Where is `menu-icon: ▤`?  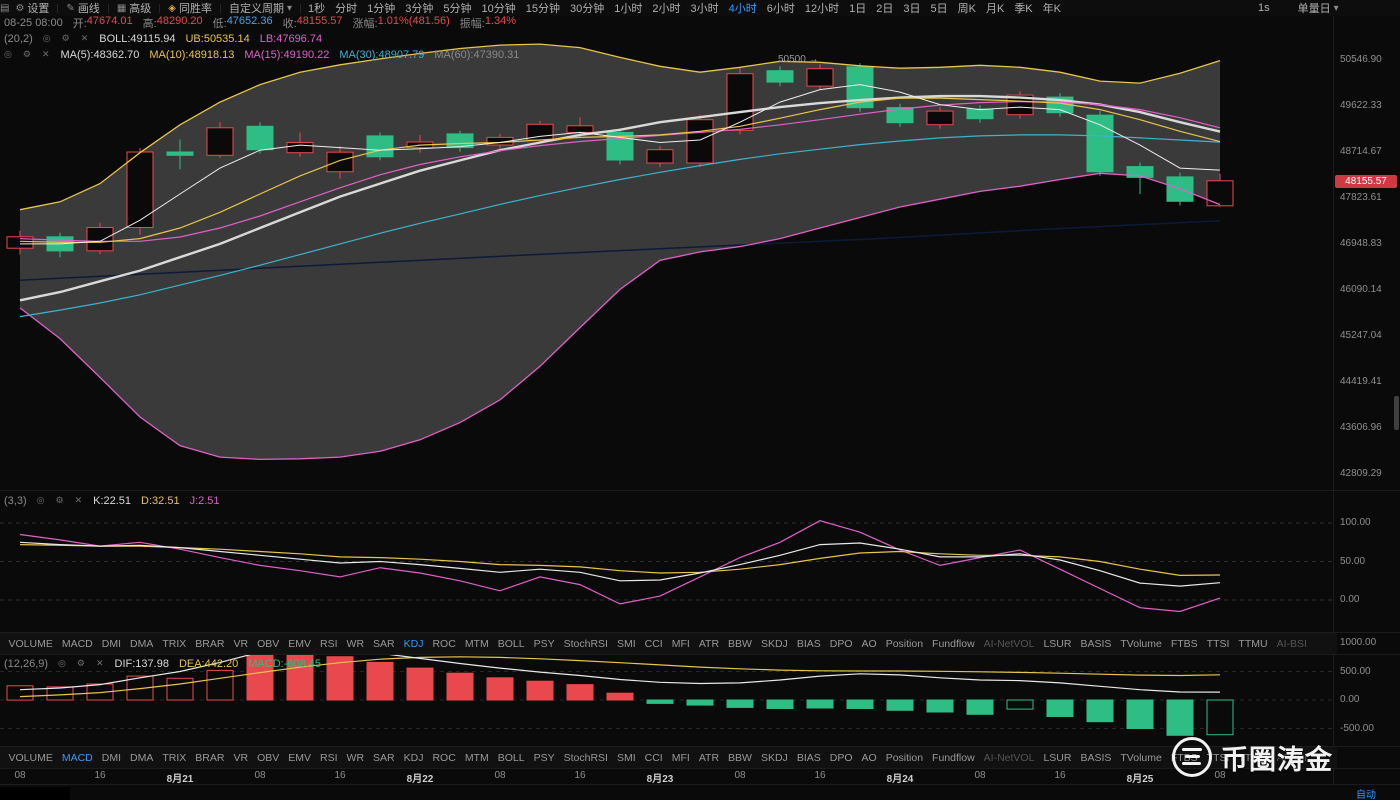 menu-icon: ▤ is located at coordinates (5, 8).